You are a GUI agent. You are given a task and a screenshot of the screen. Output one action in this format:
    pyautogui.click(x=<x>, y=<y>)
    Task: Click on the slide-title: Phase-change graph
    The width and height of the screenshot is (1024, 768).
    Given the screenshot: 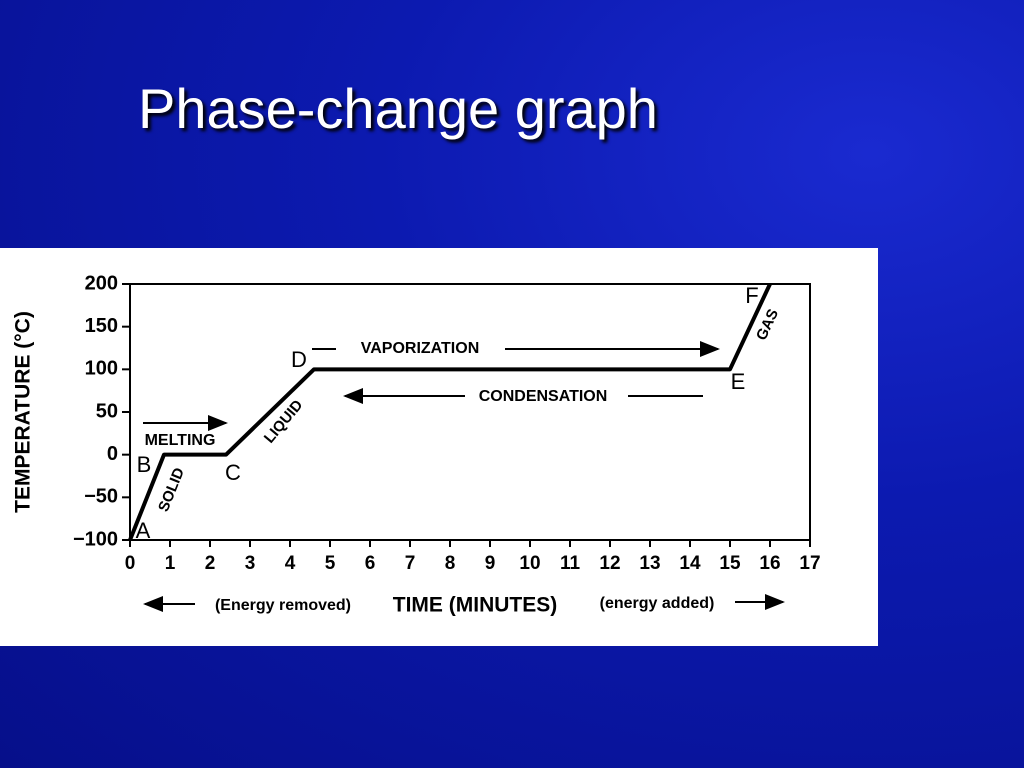 What is the action you would take?
    pyautogui.click(x=398, y=108)
    